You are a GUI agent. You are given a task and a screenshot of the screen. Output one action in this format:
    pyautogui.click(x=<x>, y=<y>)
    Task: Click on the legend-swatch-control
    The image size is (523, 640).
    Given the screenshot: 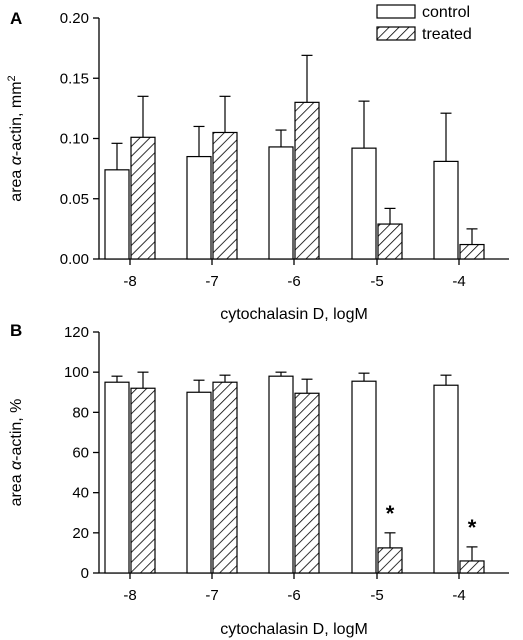 What is the action you would take?
    pyautogui.click(x=396, y=11)
    